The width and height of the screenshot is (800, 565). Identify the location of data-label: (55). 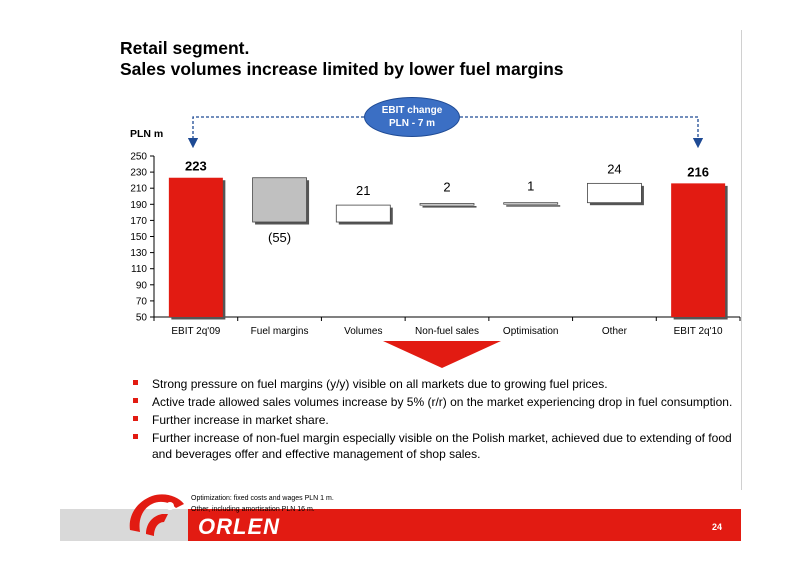
(279, 237).